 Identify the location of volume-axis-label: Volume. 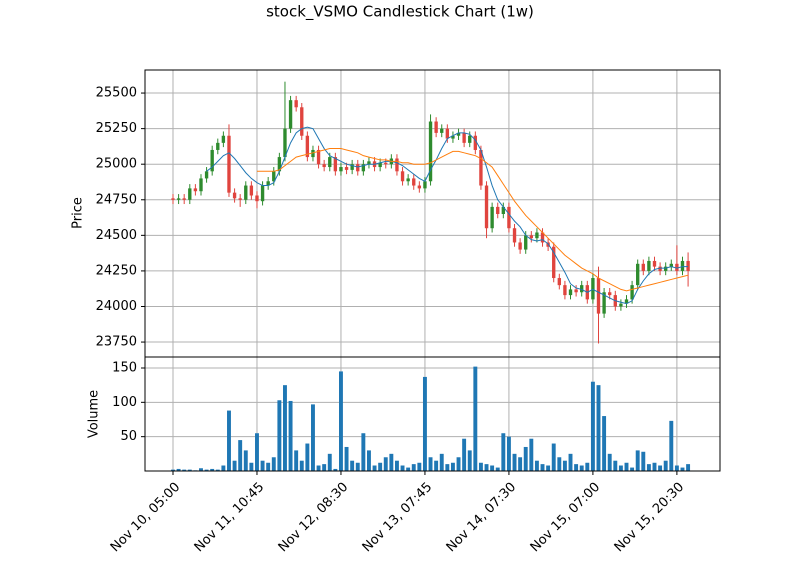
(94, 414).